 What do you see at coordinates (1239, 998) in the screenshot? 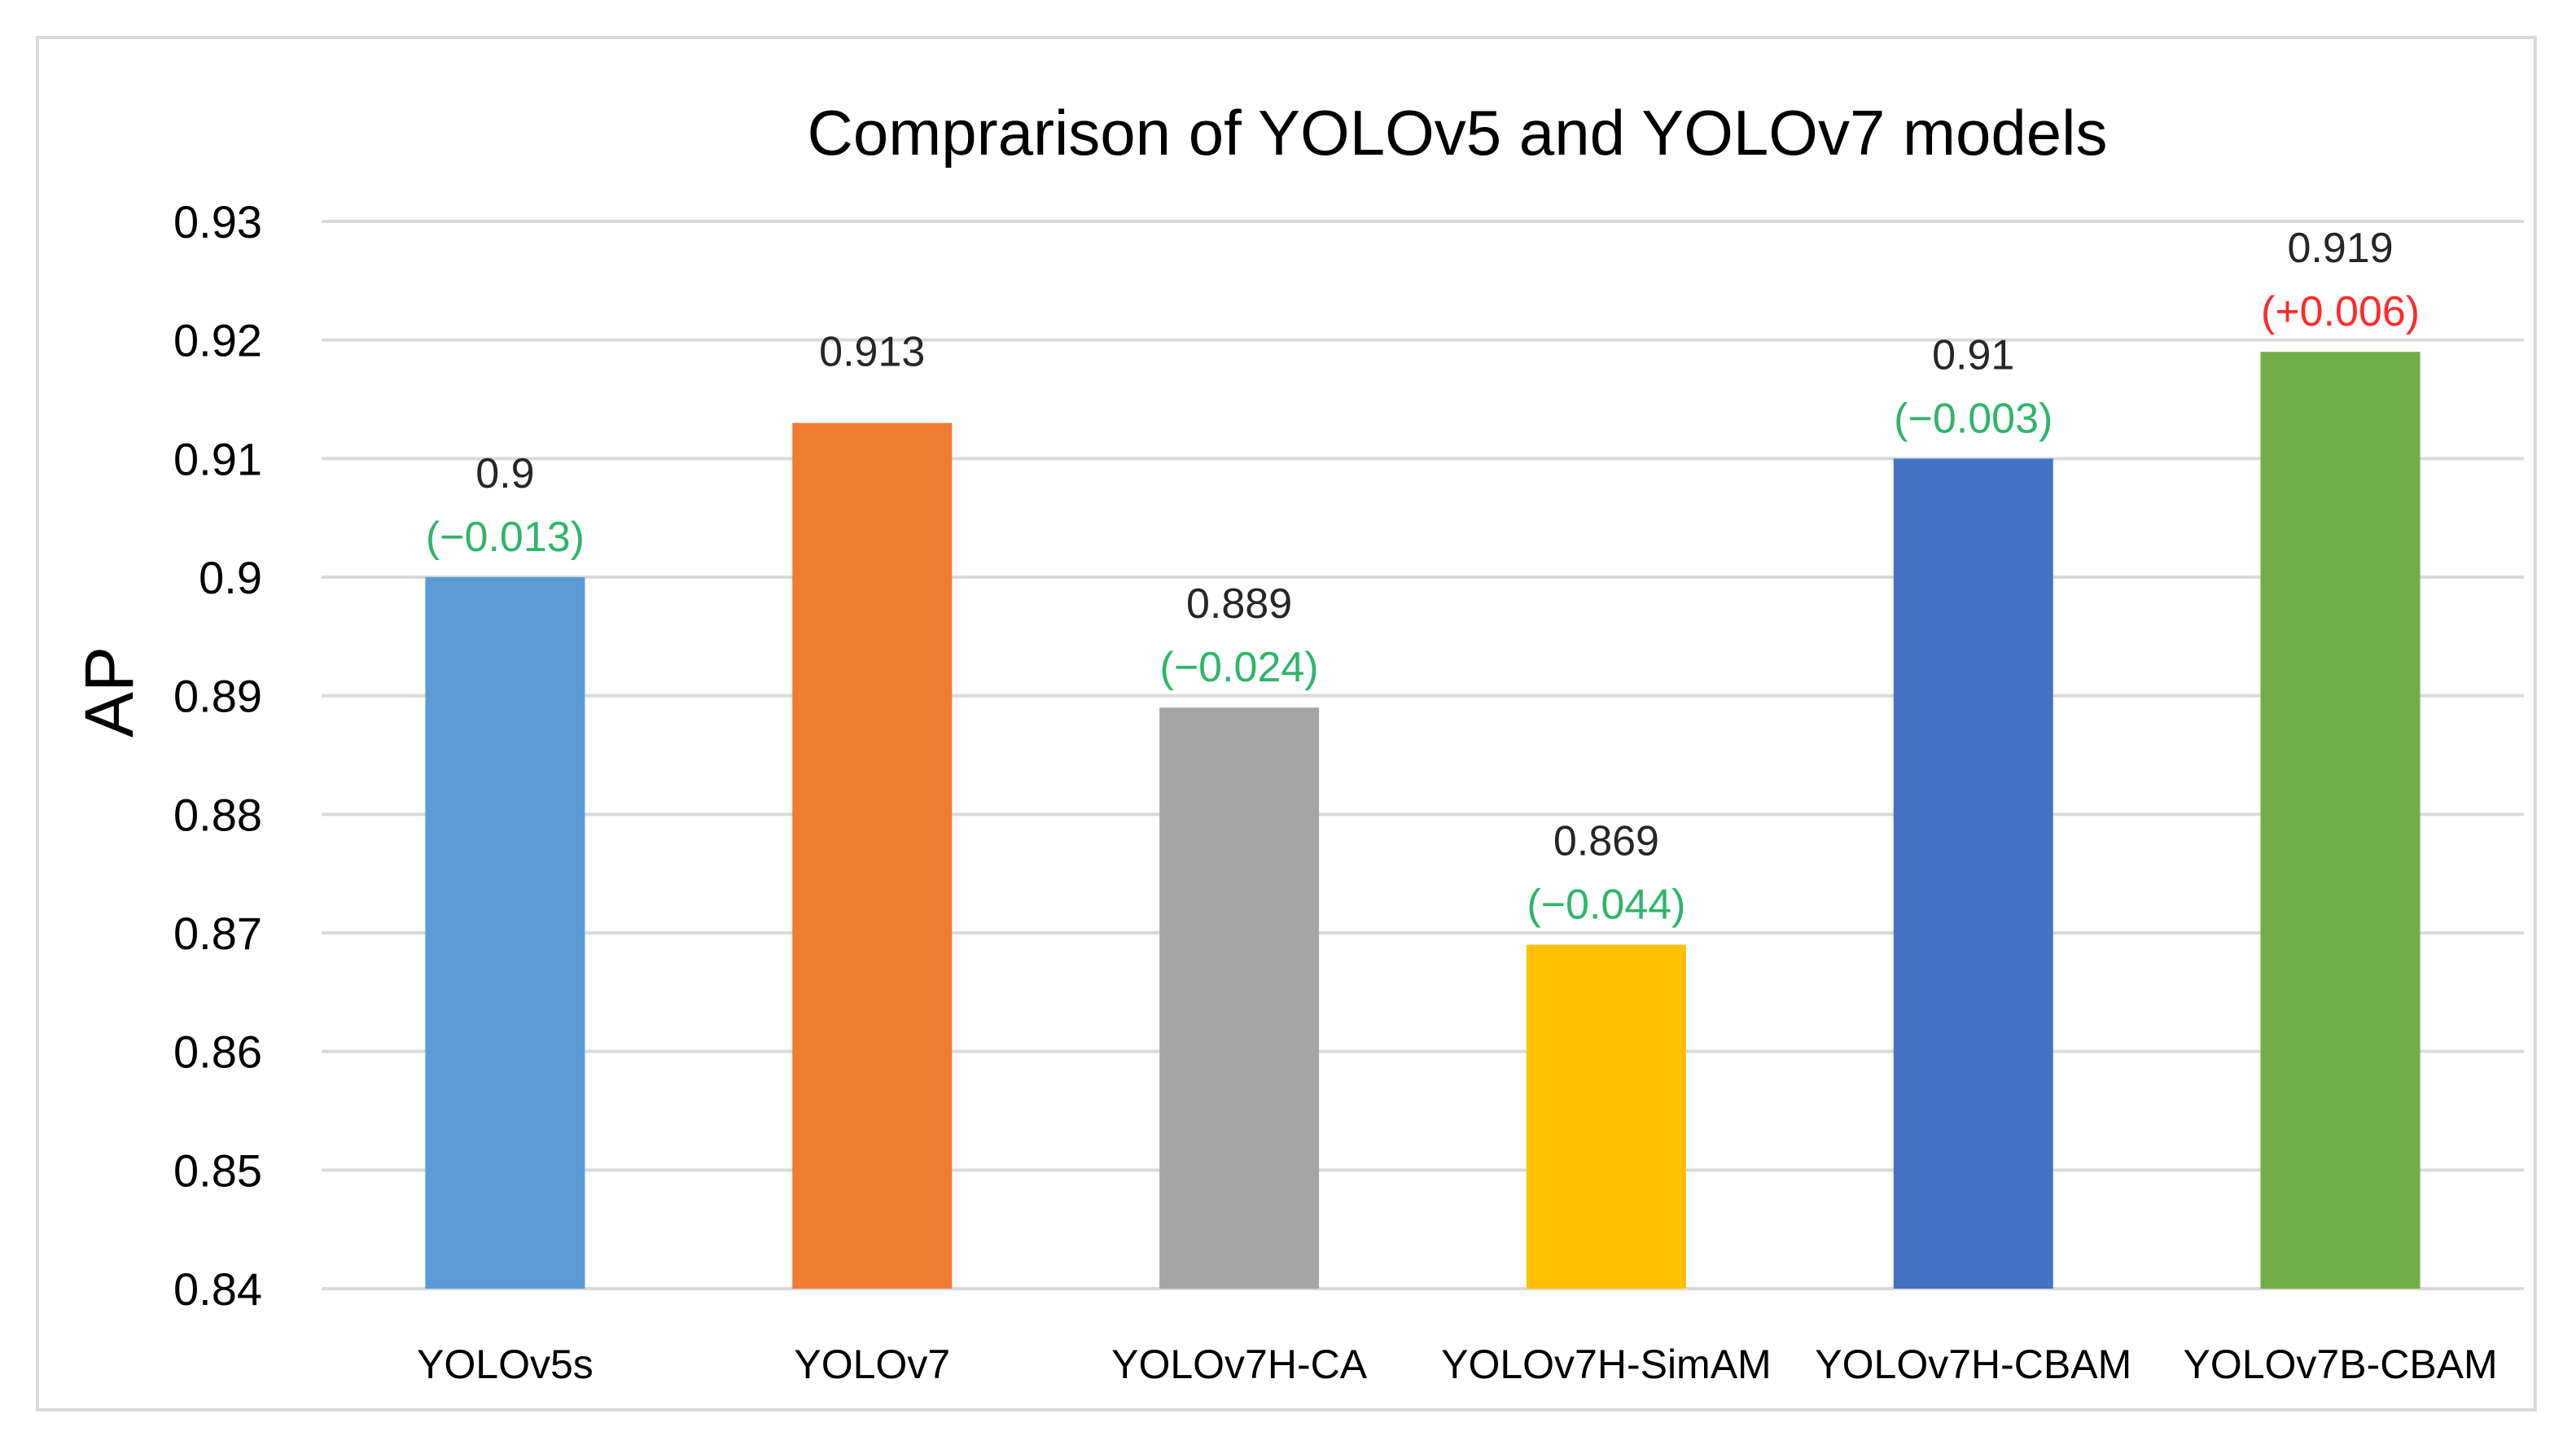
I see `bar-yolov7h-ca` at bounding box center [1239, 998].